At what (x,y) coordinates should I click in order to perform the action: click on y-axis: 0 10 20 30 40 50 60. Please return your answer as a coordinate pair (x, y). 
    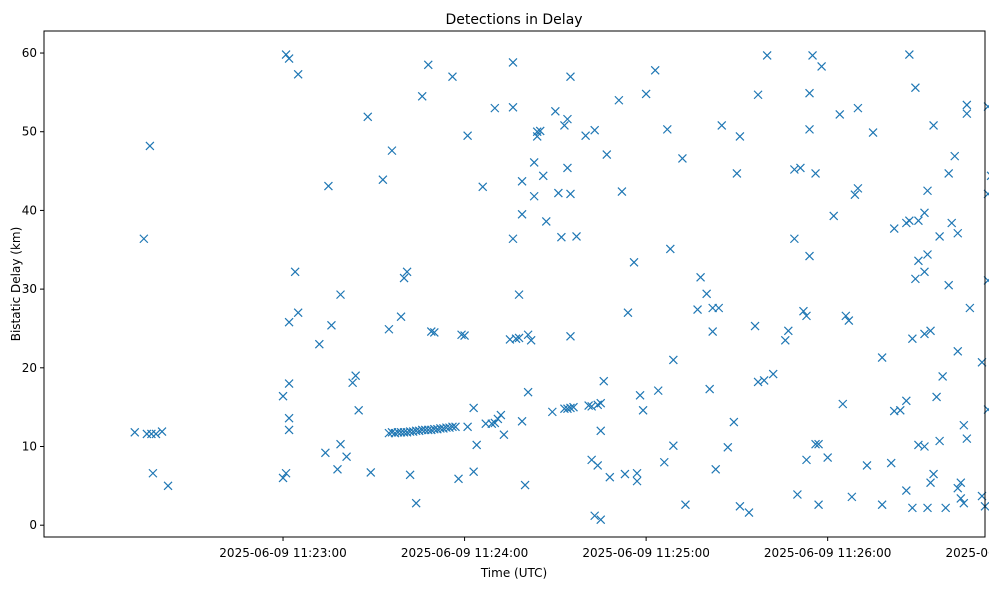
    Looking at the image, I should click on (33, 289).